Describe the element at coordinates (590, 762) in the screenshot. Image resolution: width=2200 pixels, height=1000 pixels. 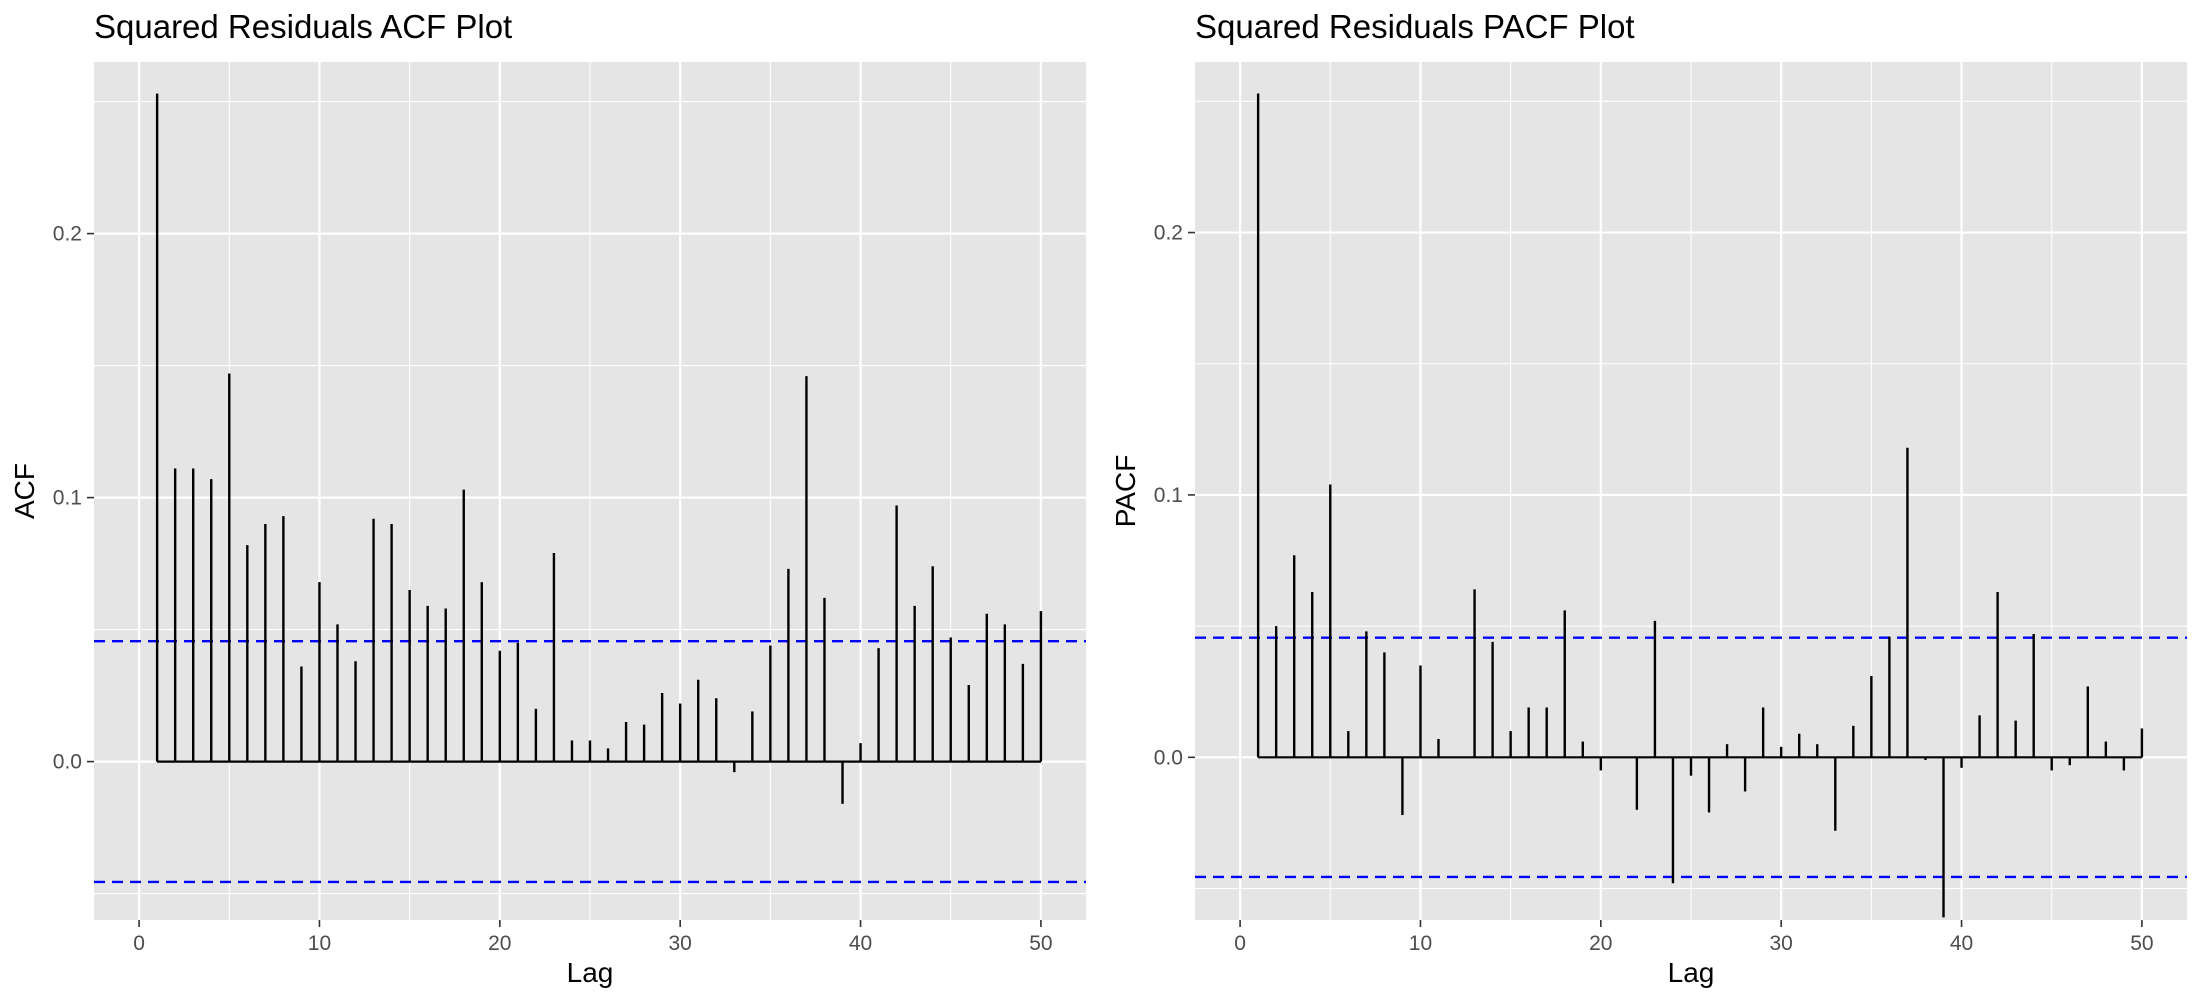
I see `acf-confidence-bounds` at that location.